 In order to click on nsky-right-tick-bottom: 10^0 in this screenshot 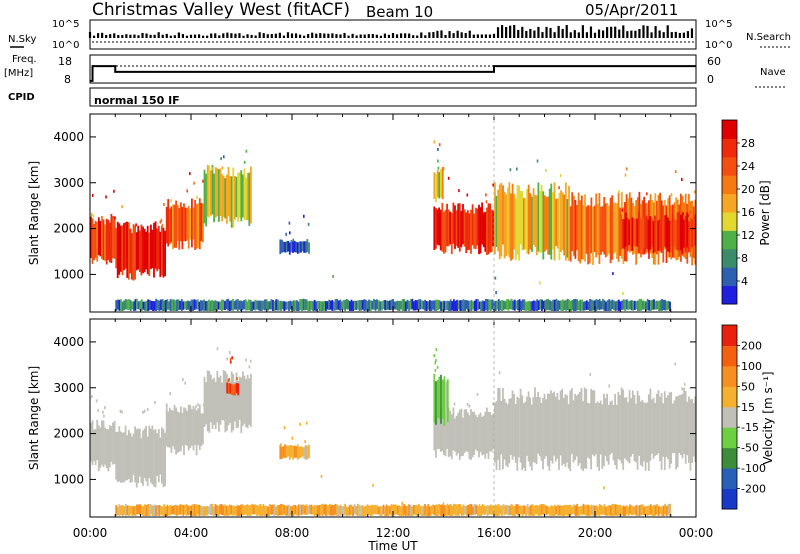, I will do `click(718, 45)`.